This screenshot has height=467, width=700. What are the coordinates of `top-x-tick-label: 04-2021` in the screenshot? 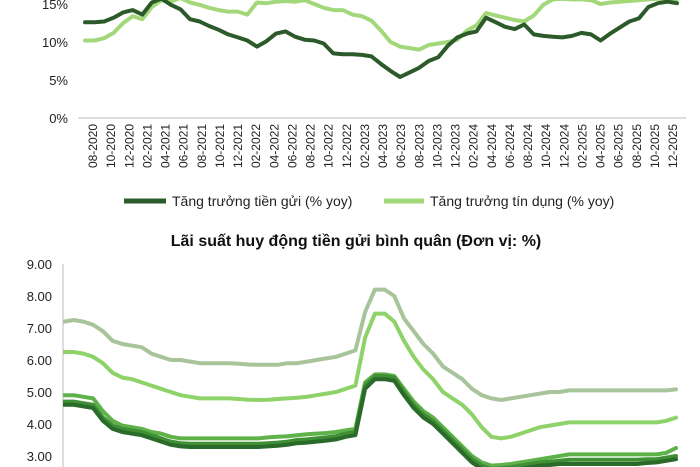 It's located at (166, 146).